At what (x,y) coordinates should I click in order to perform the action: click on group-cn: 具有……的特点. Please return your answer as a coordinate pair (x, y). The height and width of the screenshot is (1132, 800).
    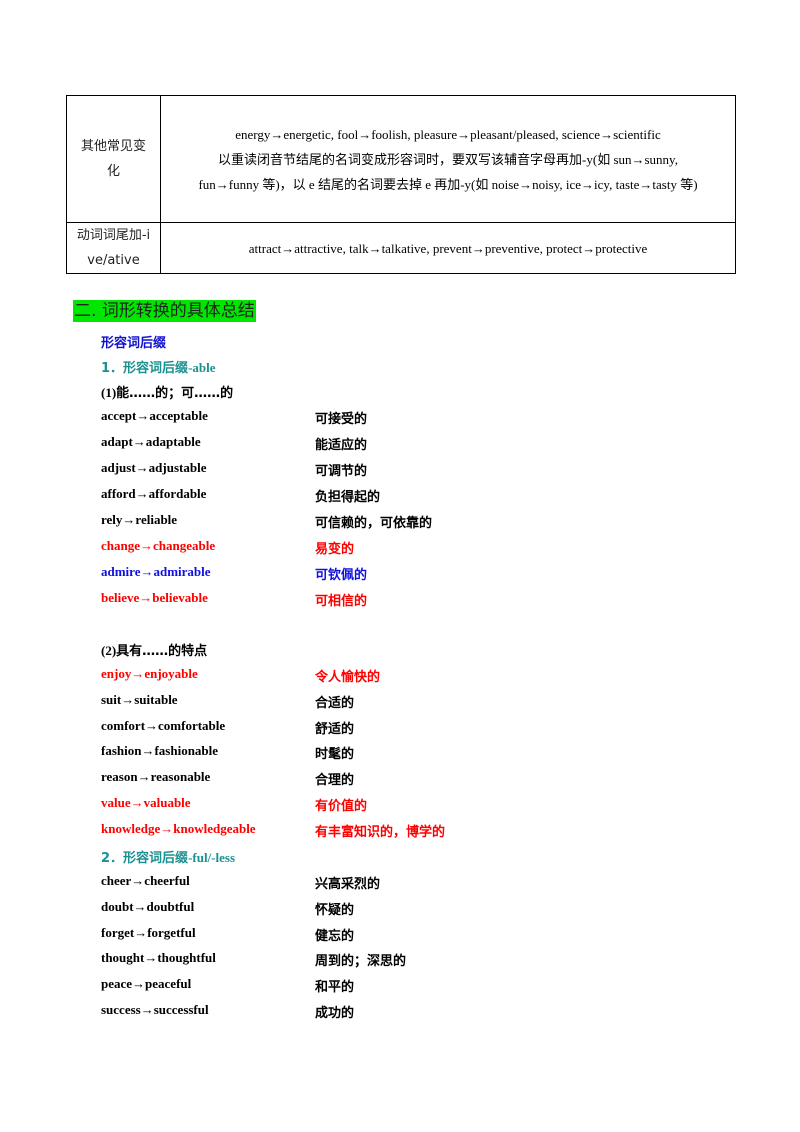
    Looking at the image, I should click on (162, 651).